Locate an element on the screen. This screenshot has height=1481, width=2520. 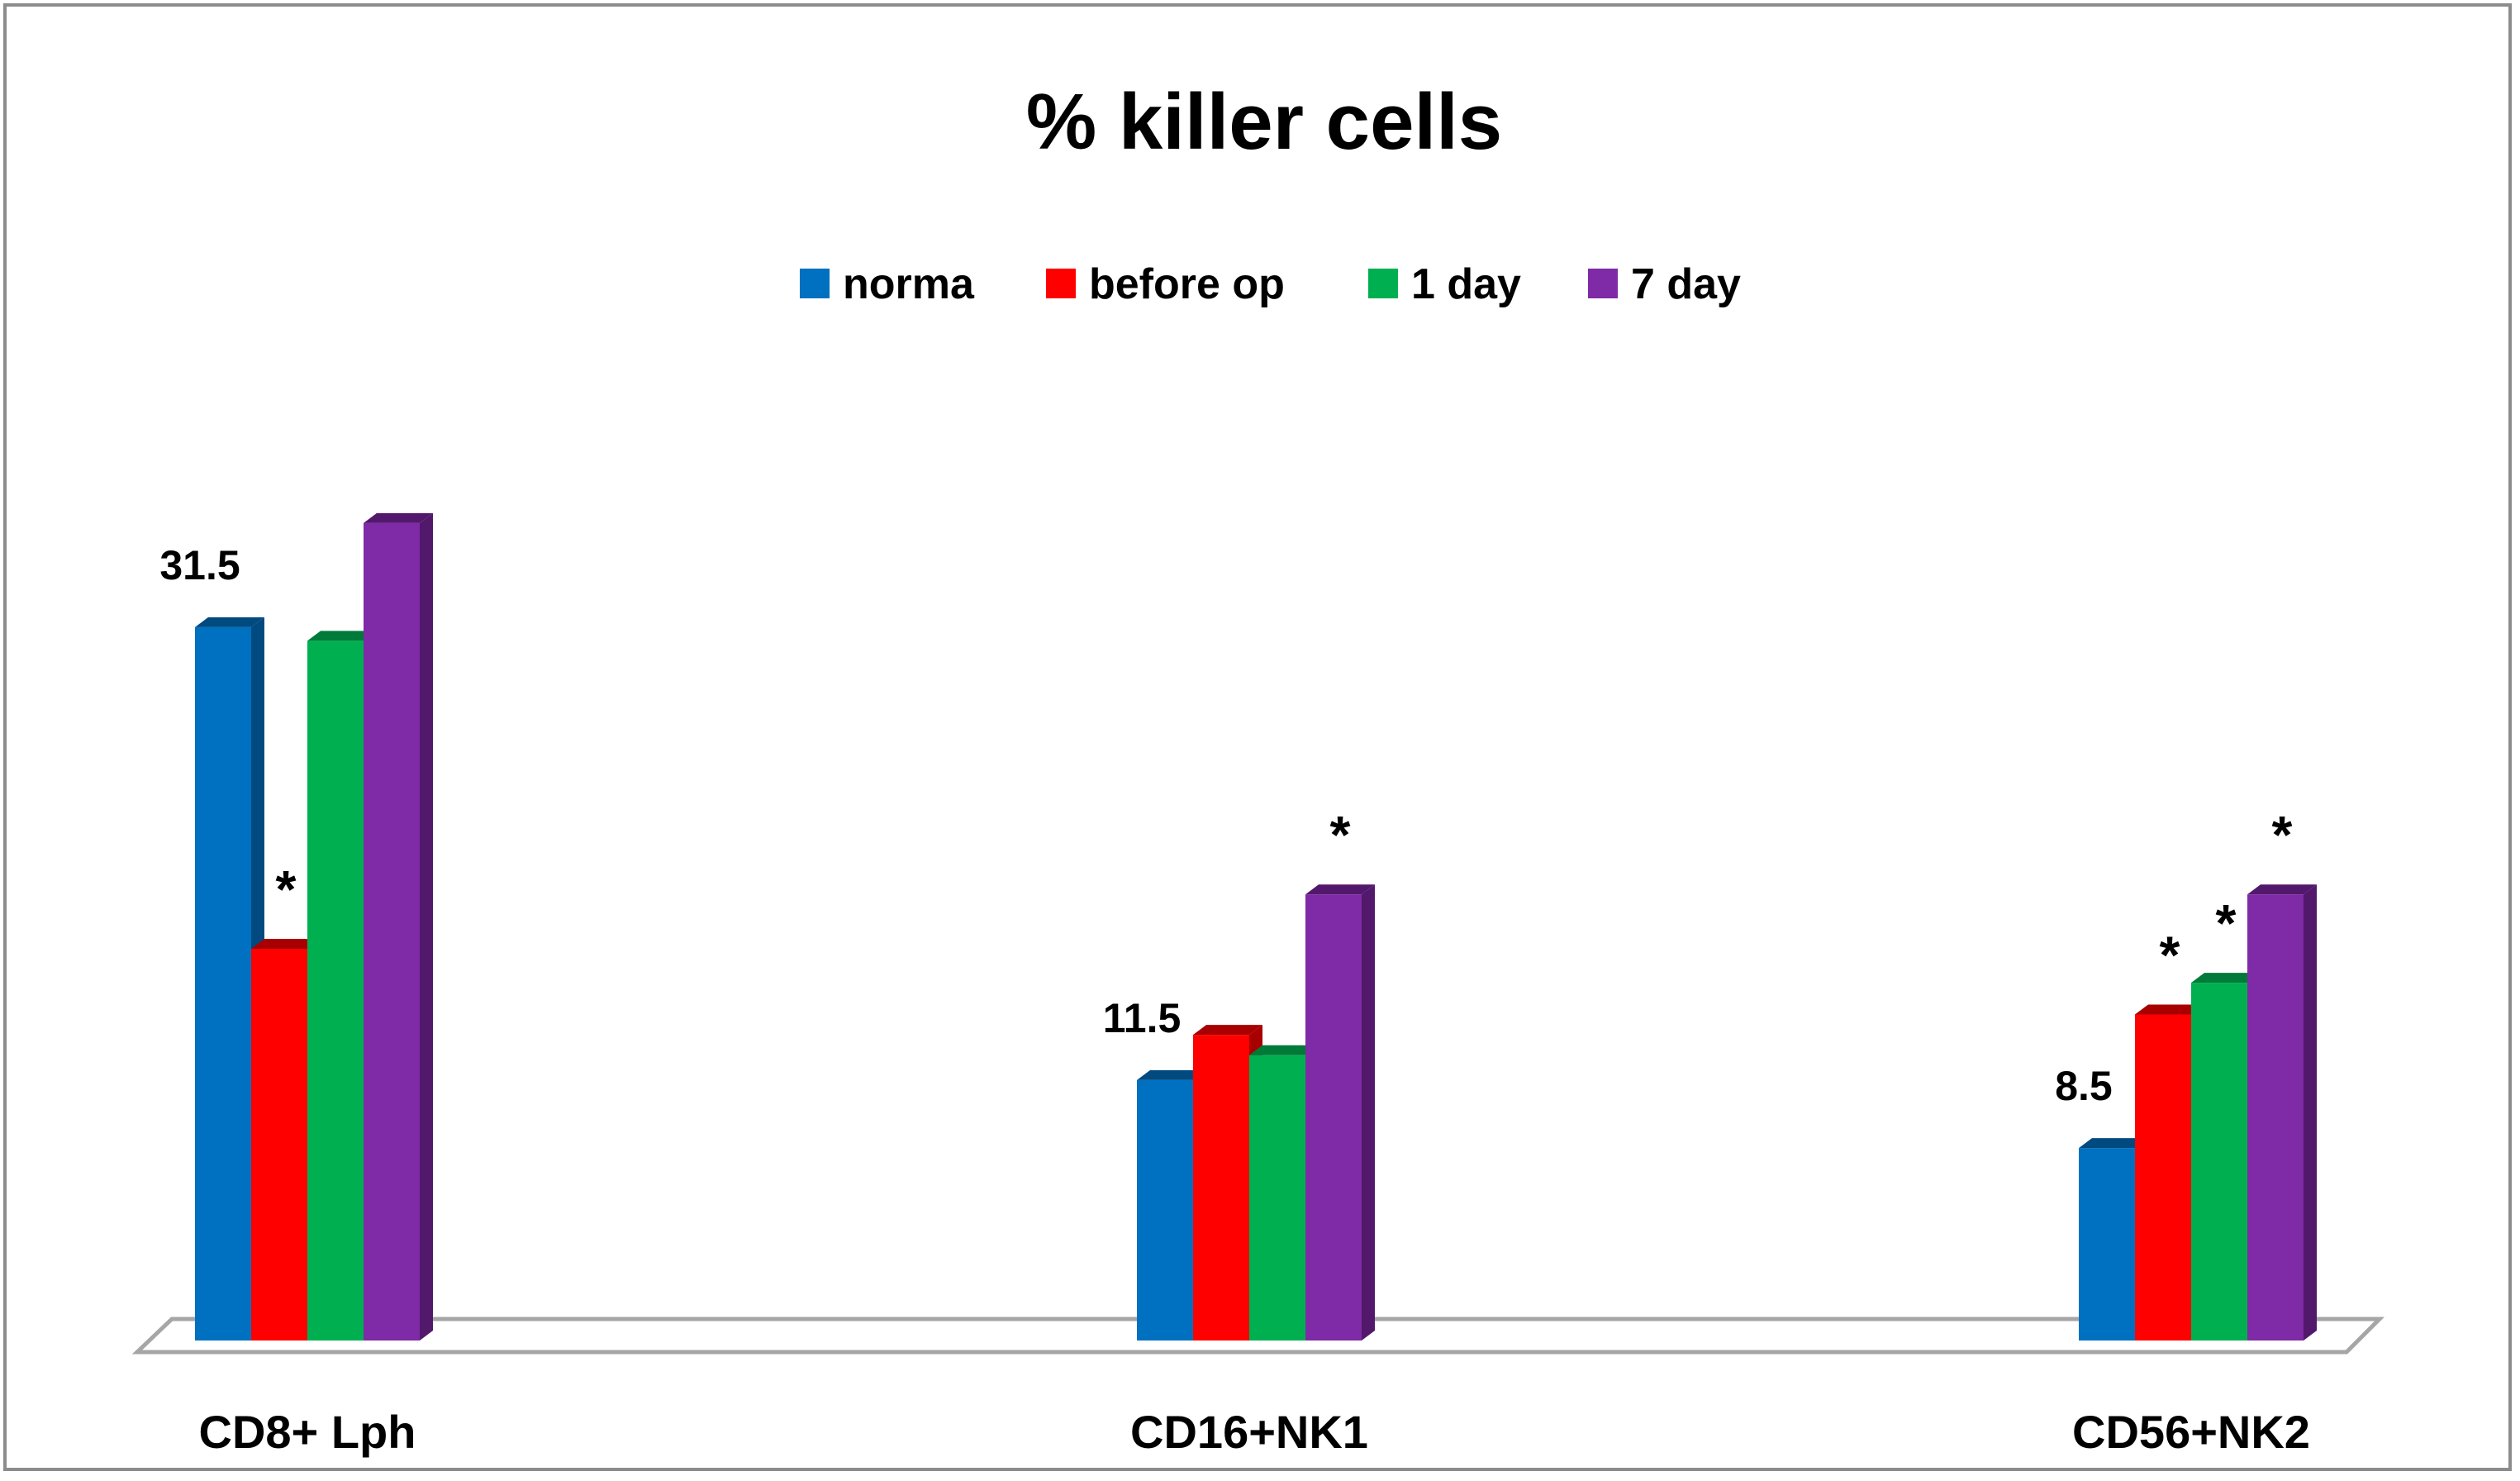
legend-swatch-7-day is located at coordinates (1603, 283).